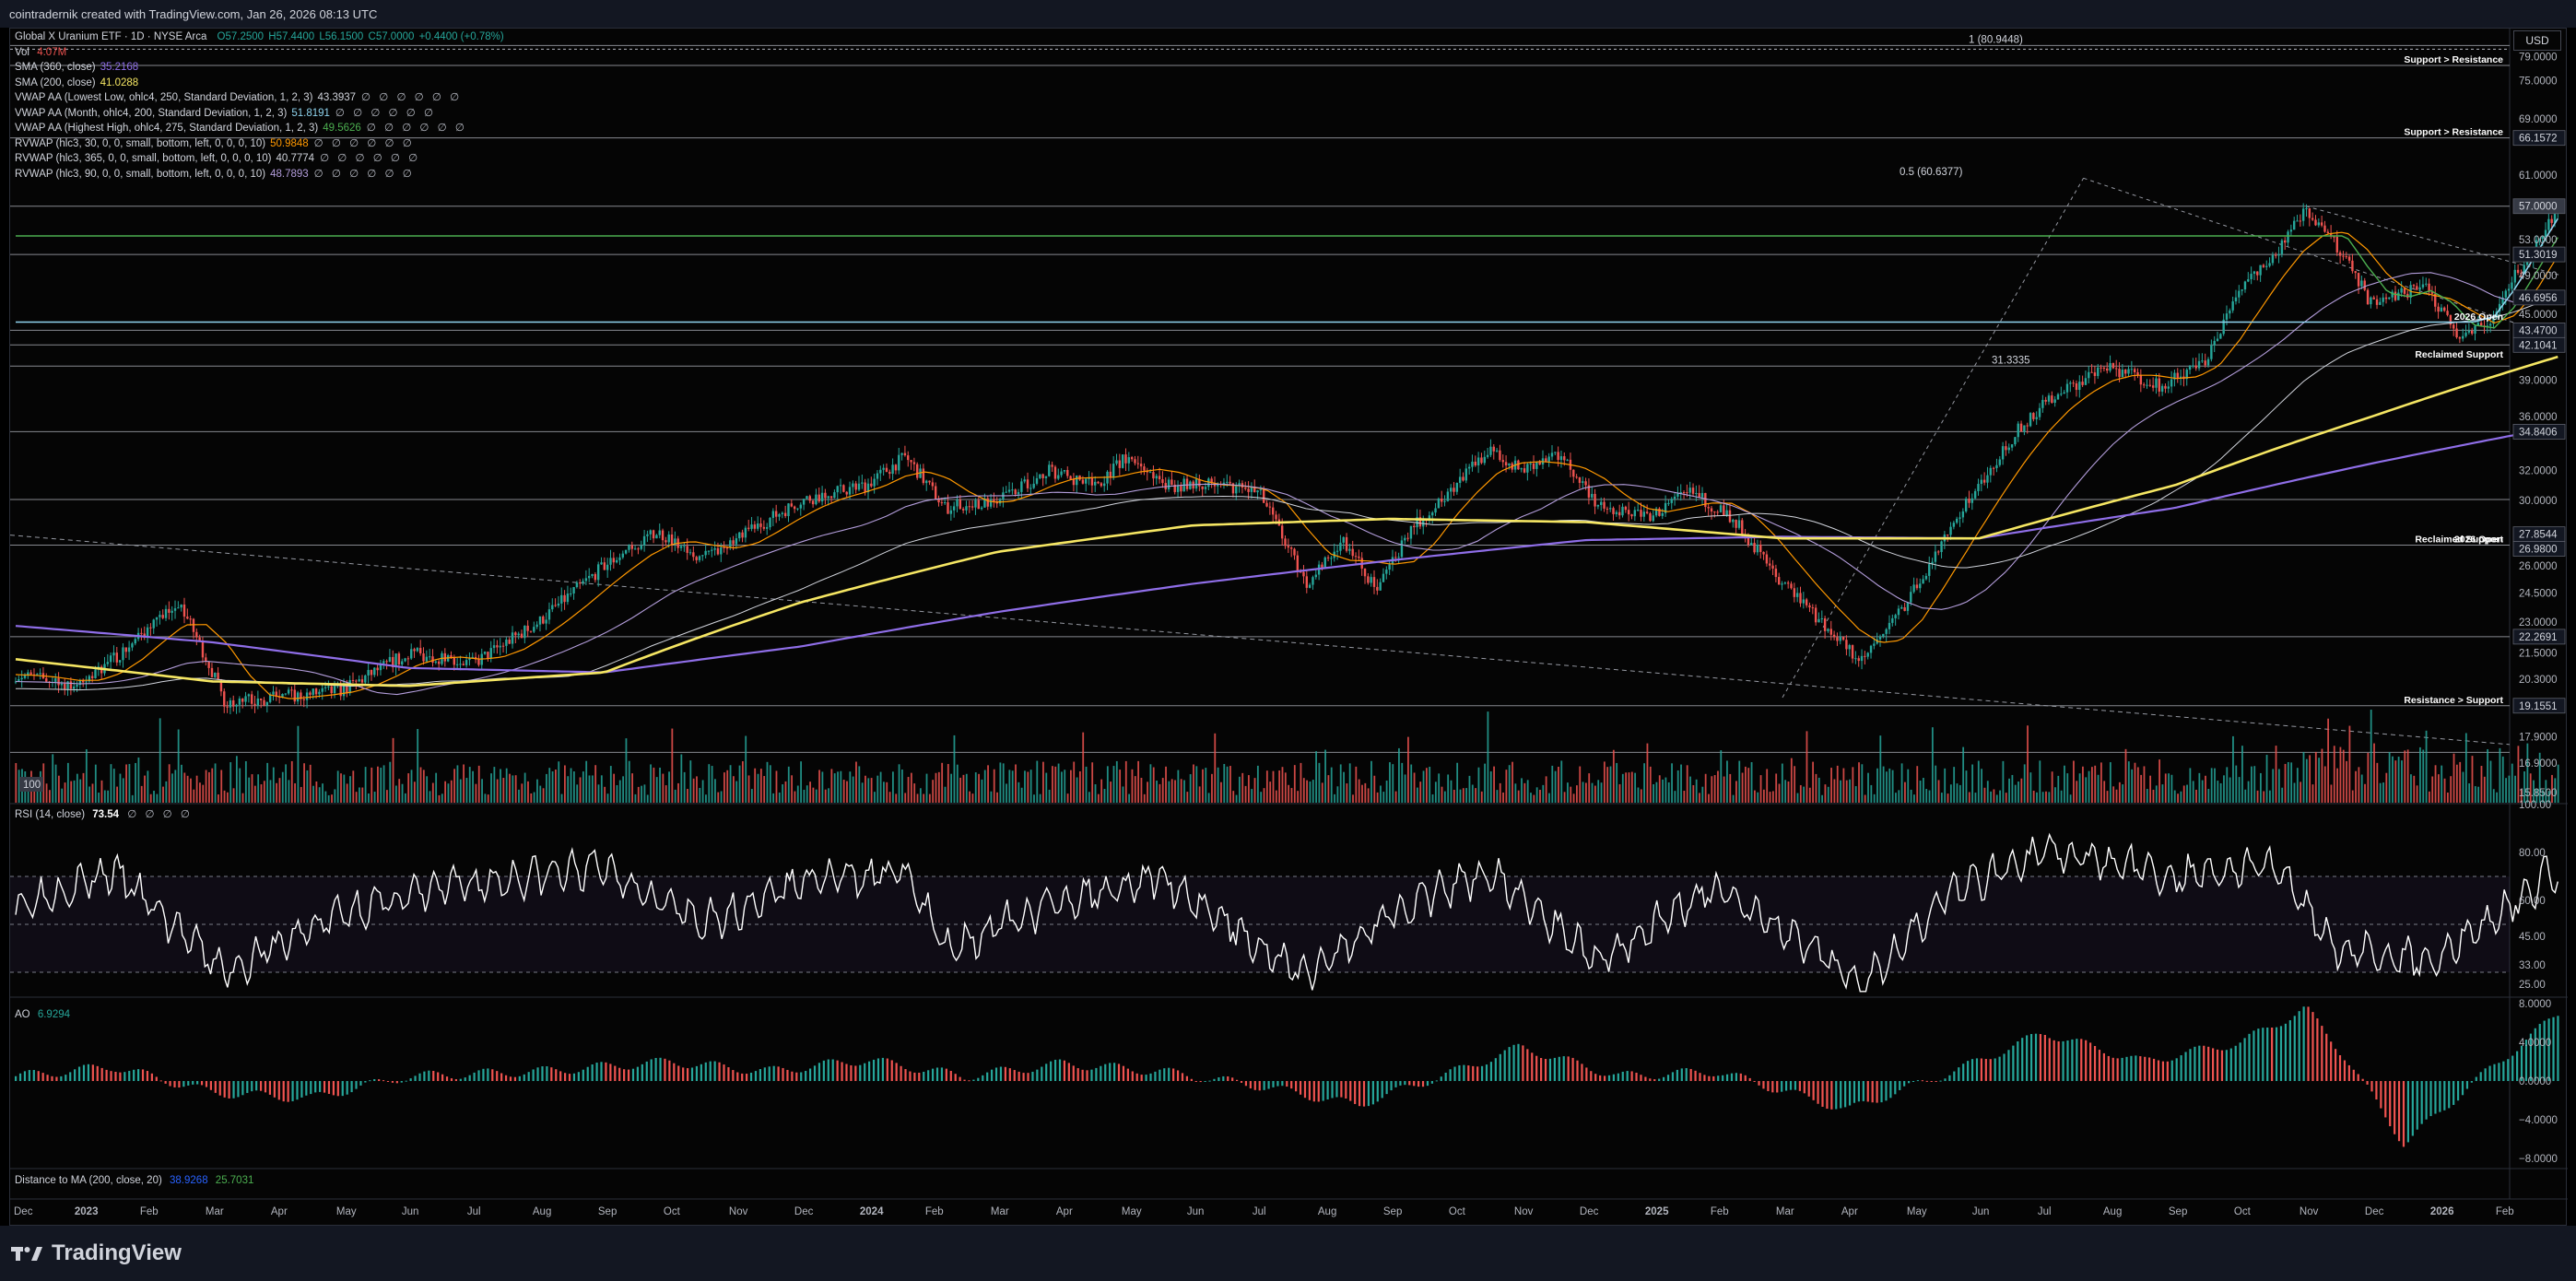 The image size is (2576, 1281). Describe the element at coordinates (2538, 654) in the screenshot. I see `price-axis-tick: 21.5000` at that location.